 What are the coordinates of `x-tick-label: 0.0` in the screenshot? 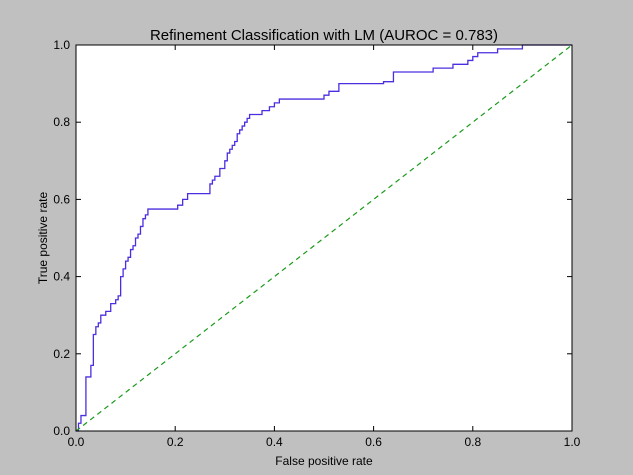 It's located at (76, 442).